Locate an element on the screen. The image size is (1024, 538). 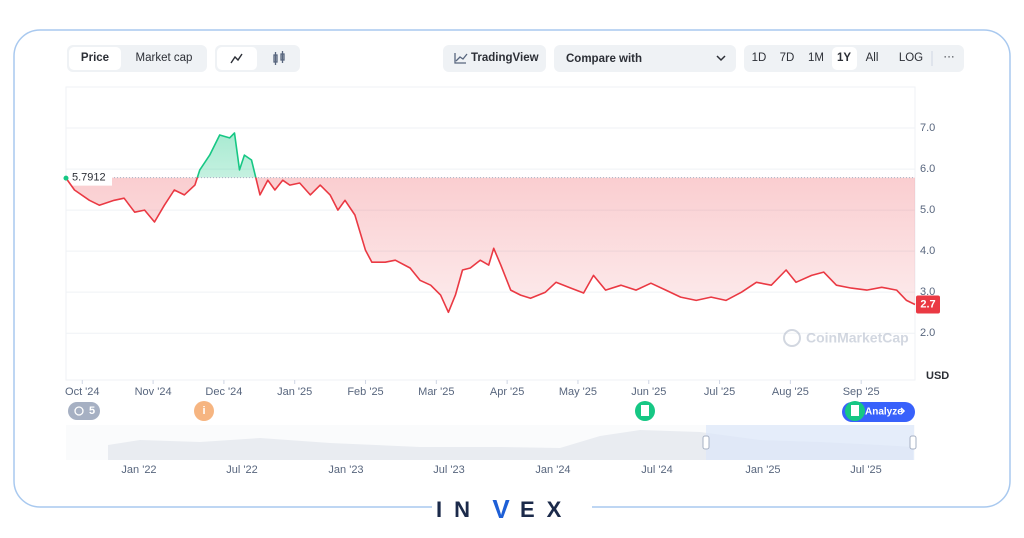
tab-active is located at coordinates (95, 58).